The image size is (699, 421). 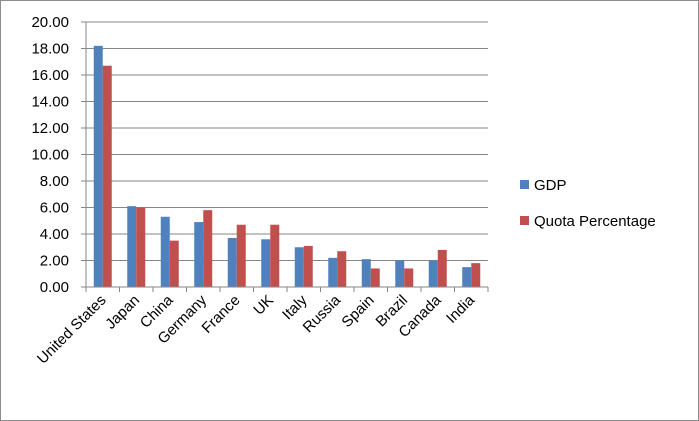 What do you see at coordinates (588, 203) in the screenshot?
I see `legend: GDP Quota Percentage` at bounding box center [588, 203].